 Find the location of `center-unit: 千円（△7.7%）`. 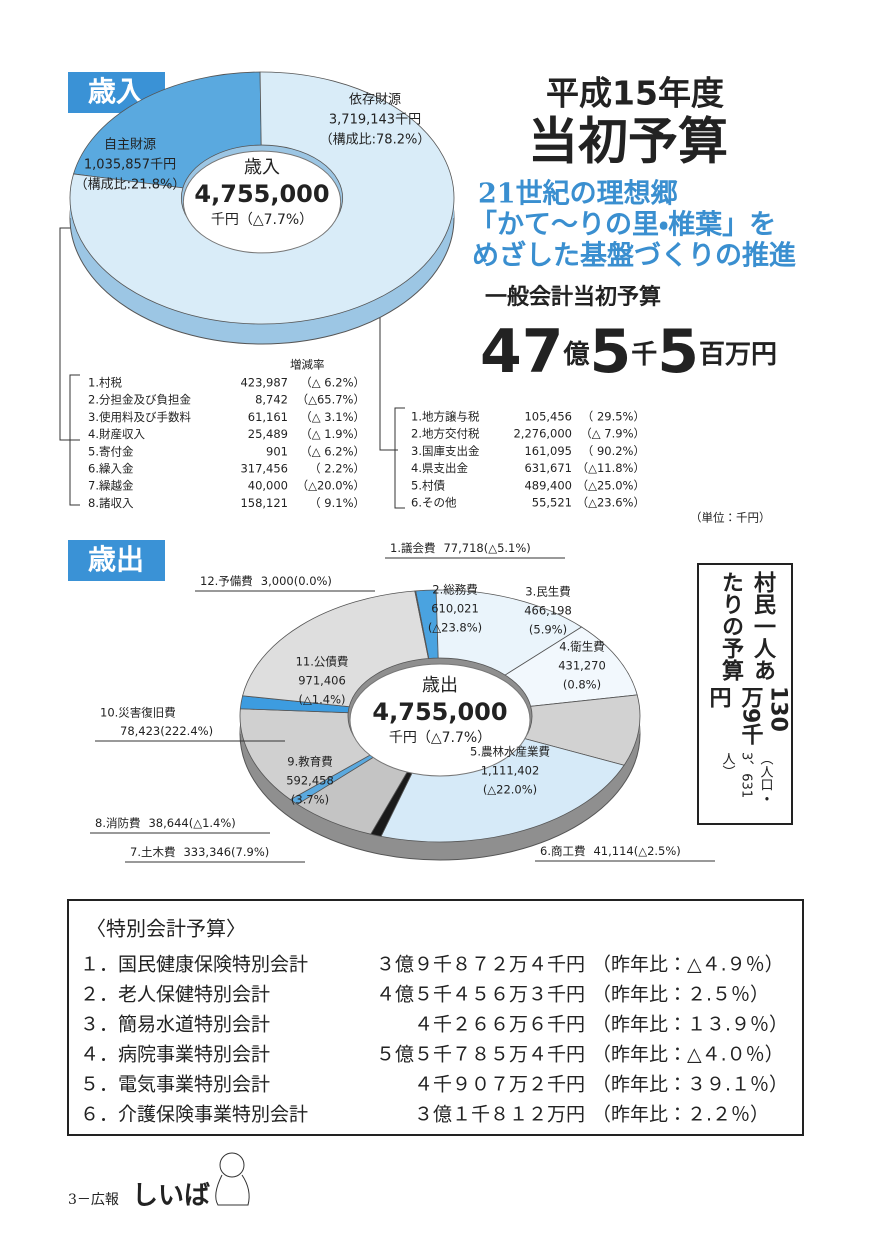

center-unit: 千円（△7.7%） is located at coordinates (440, 738).